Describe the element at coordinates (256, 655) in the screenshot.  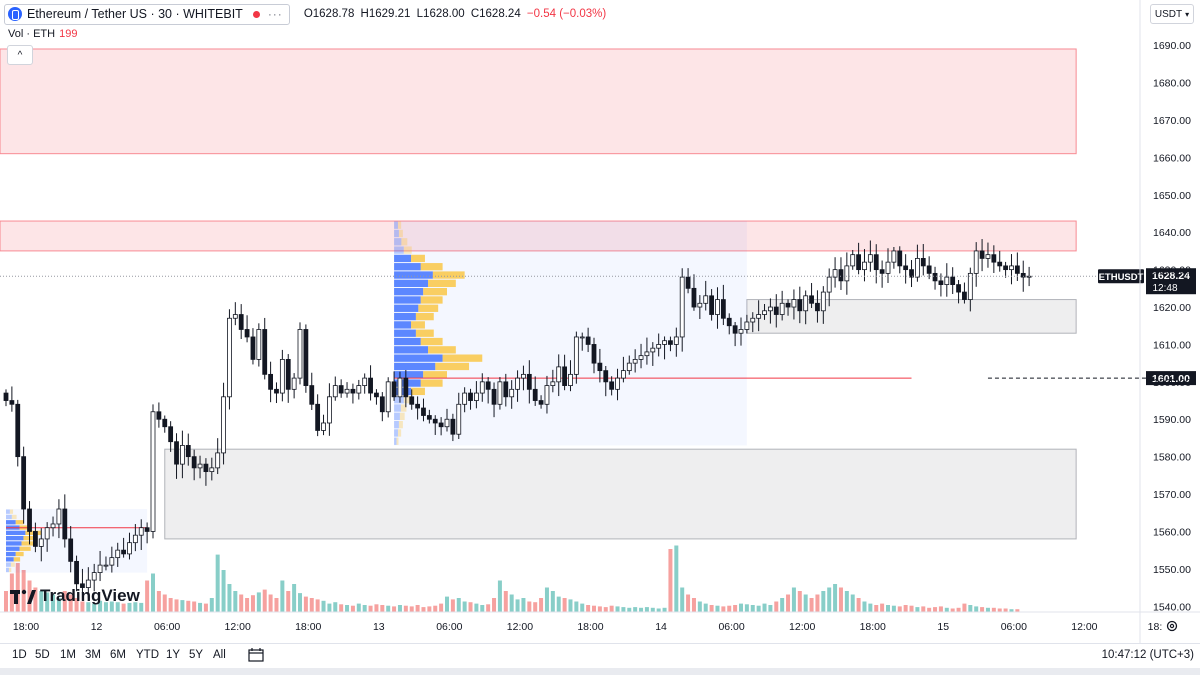
I see `date-range-icon` at that location.